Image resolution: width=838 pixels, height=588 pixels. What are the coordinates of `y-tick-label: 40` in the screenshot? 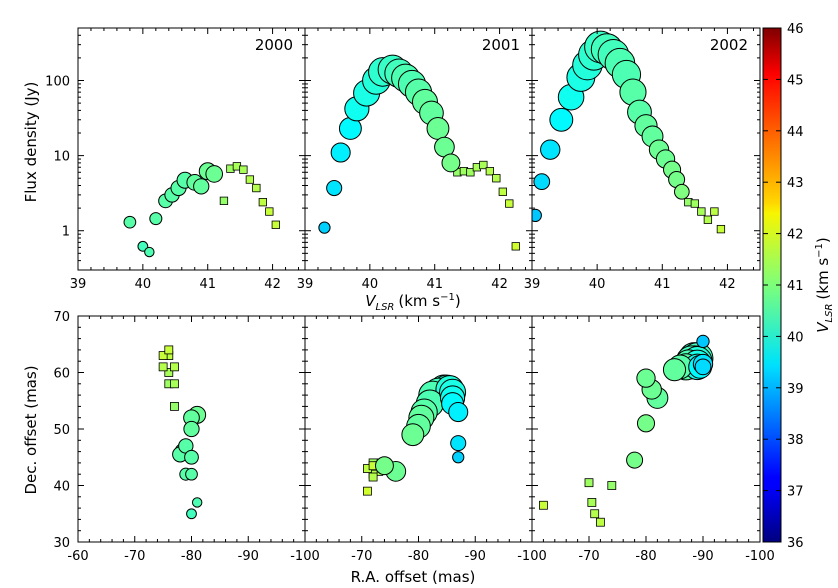 It's located at (61, 487).